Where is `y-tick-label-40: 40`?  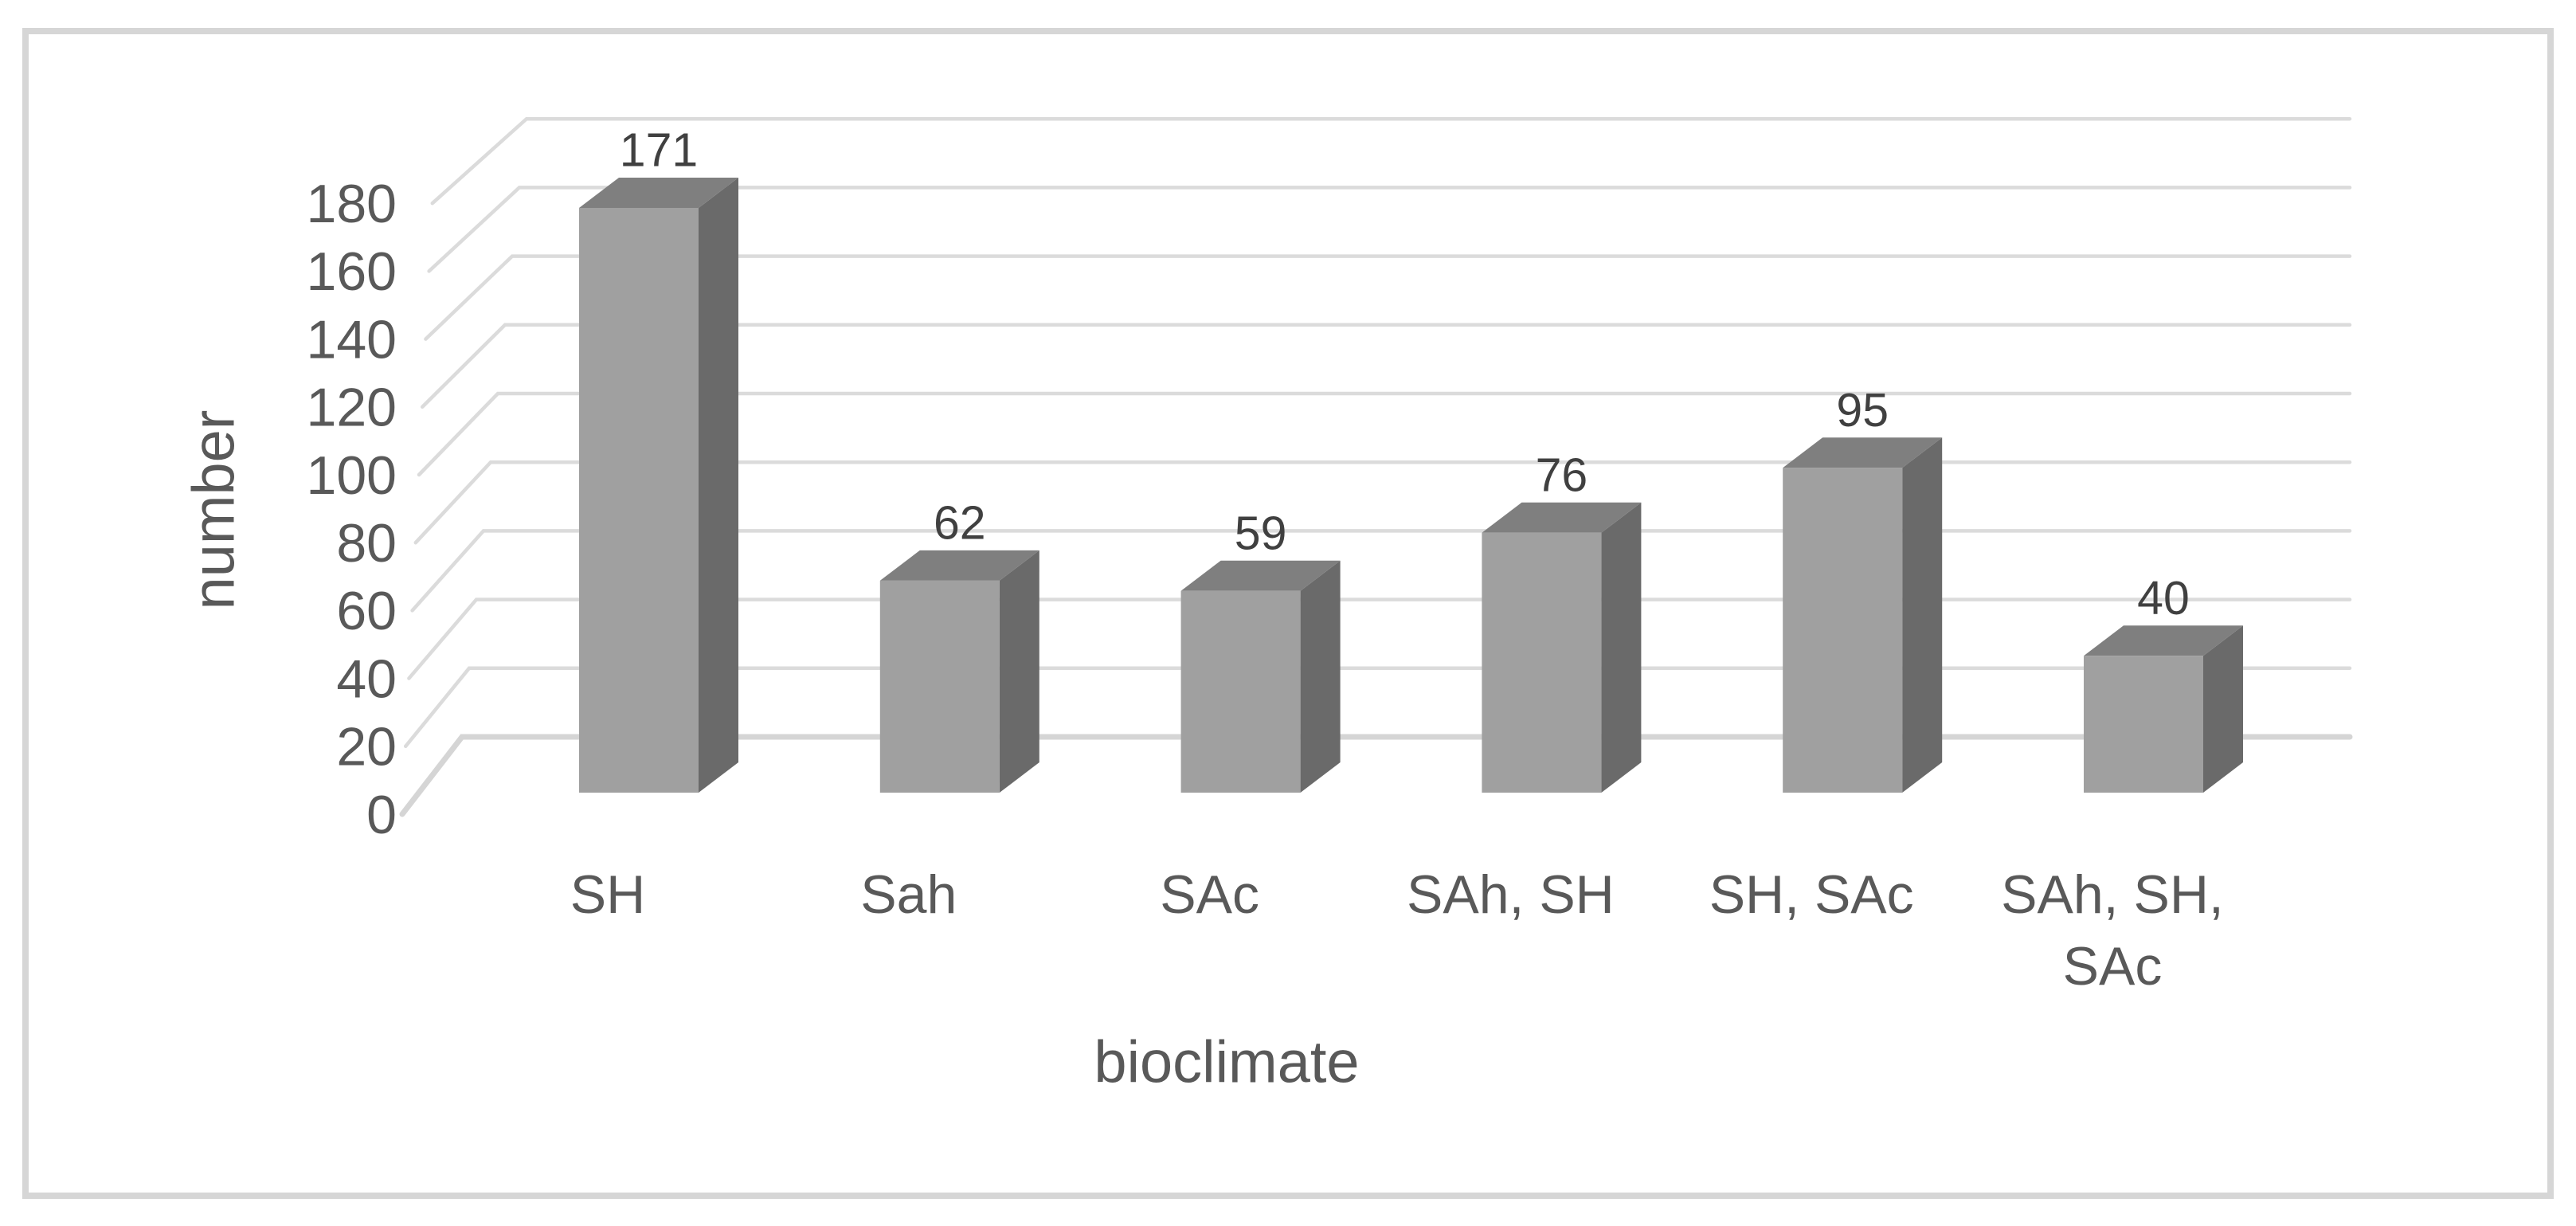 y-tick-label-40: 40 is located at coordinates (366, 678).